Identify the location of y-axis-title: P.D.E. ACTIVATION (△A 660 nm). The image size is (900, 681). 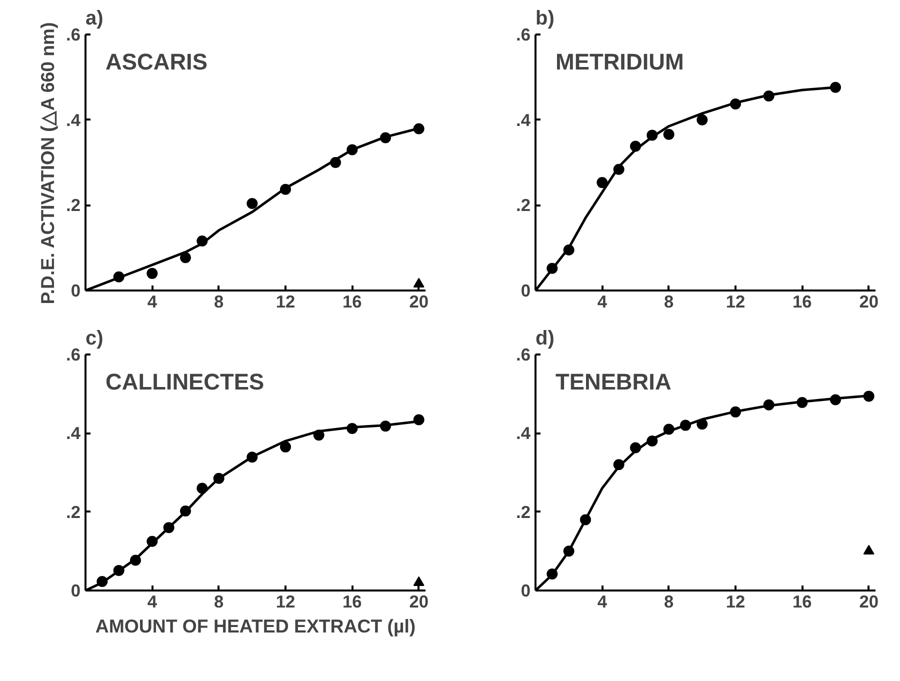
(47, 163).